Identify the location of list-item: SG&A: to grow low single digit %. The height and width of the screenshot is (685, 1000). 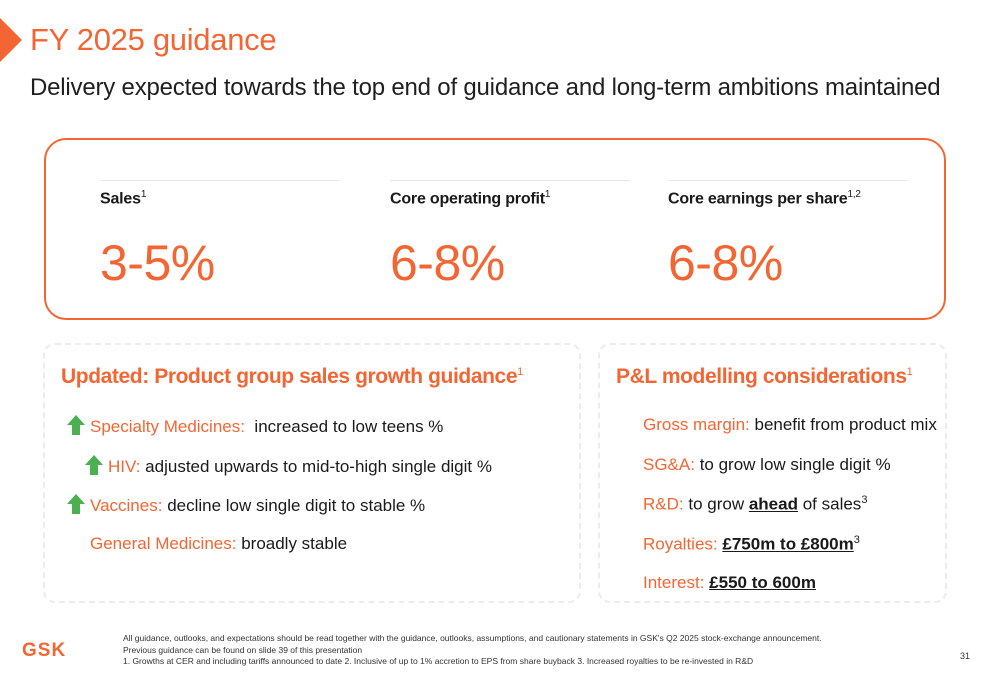
(767, 464).